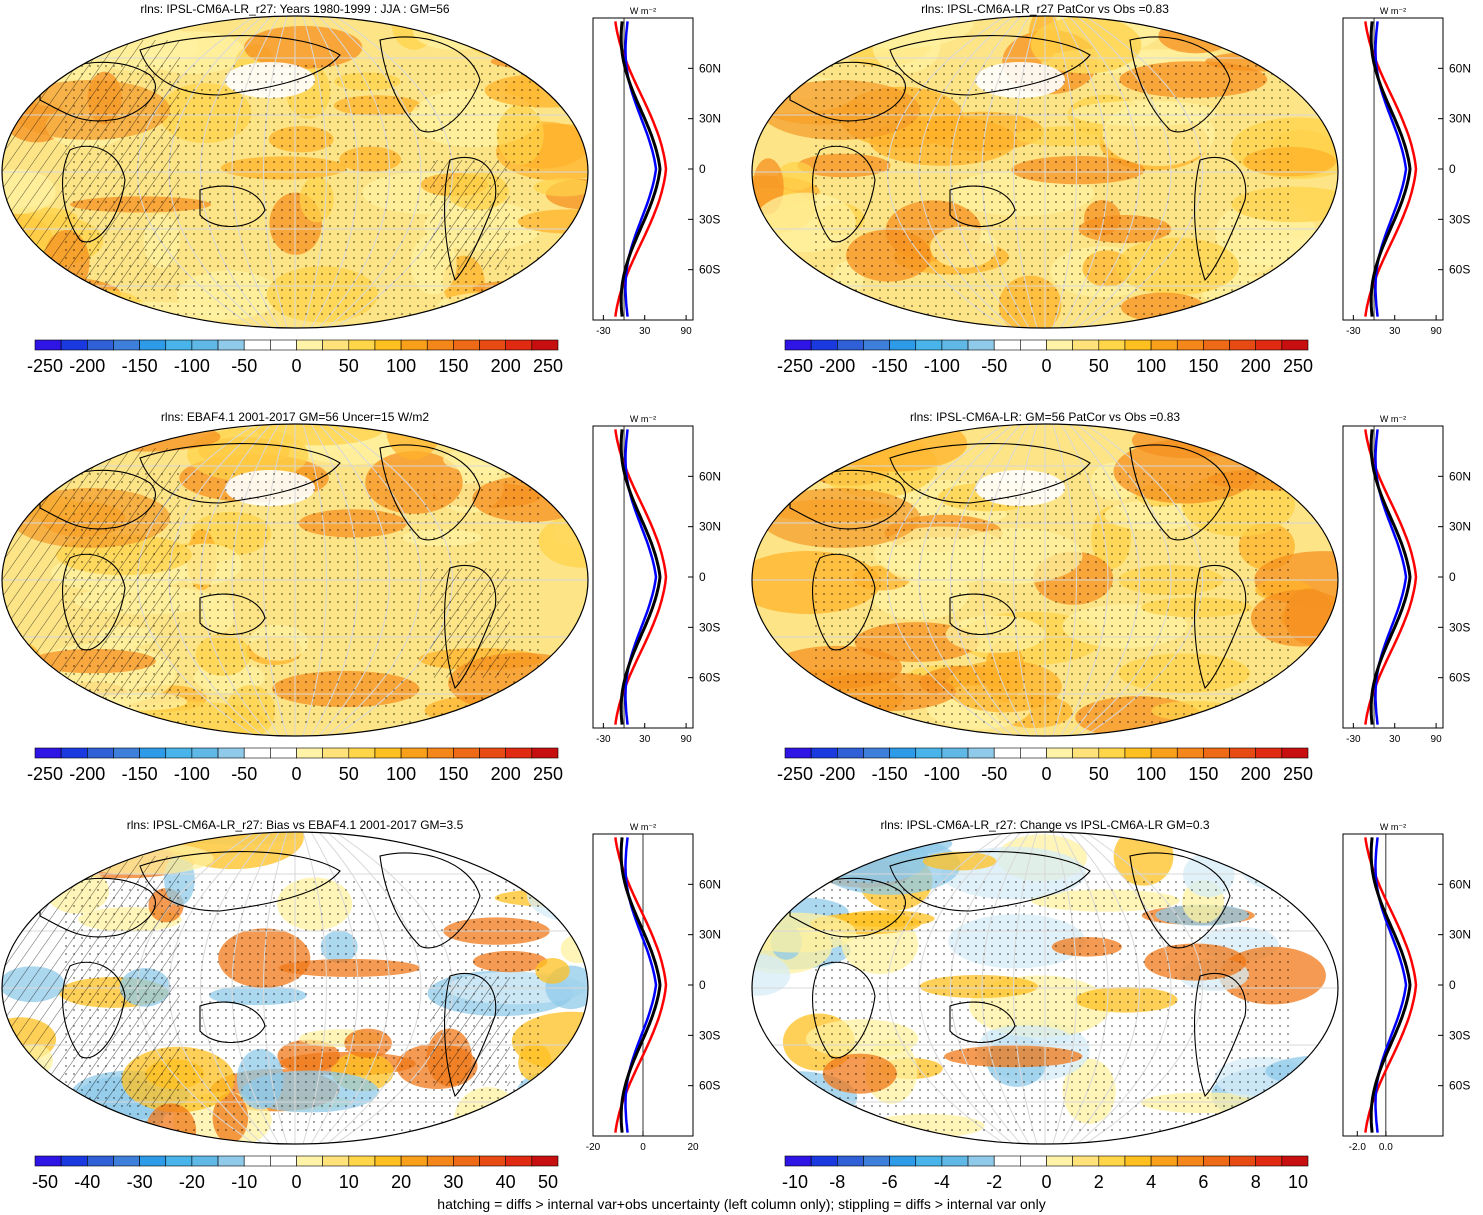  I want to click on colorbar-tick-label: 20, so click(401, 1182).